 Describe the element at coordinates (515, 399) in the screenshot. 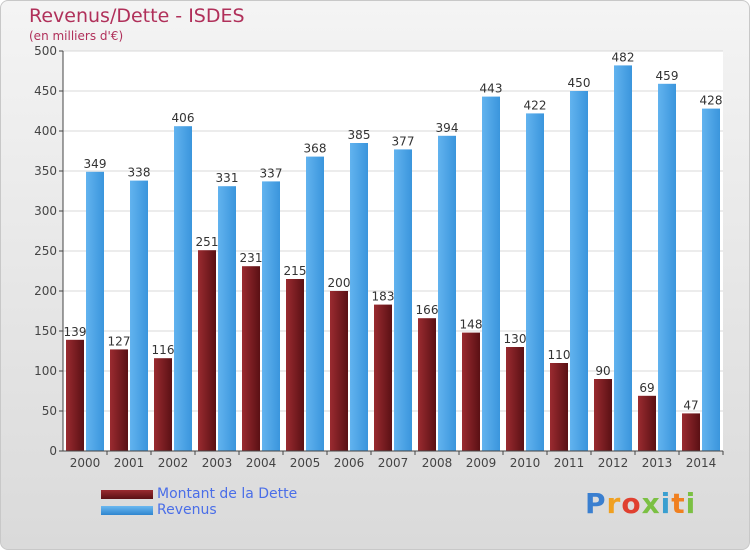

I see `bar-dette-2010` at that location.